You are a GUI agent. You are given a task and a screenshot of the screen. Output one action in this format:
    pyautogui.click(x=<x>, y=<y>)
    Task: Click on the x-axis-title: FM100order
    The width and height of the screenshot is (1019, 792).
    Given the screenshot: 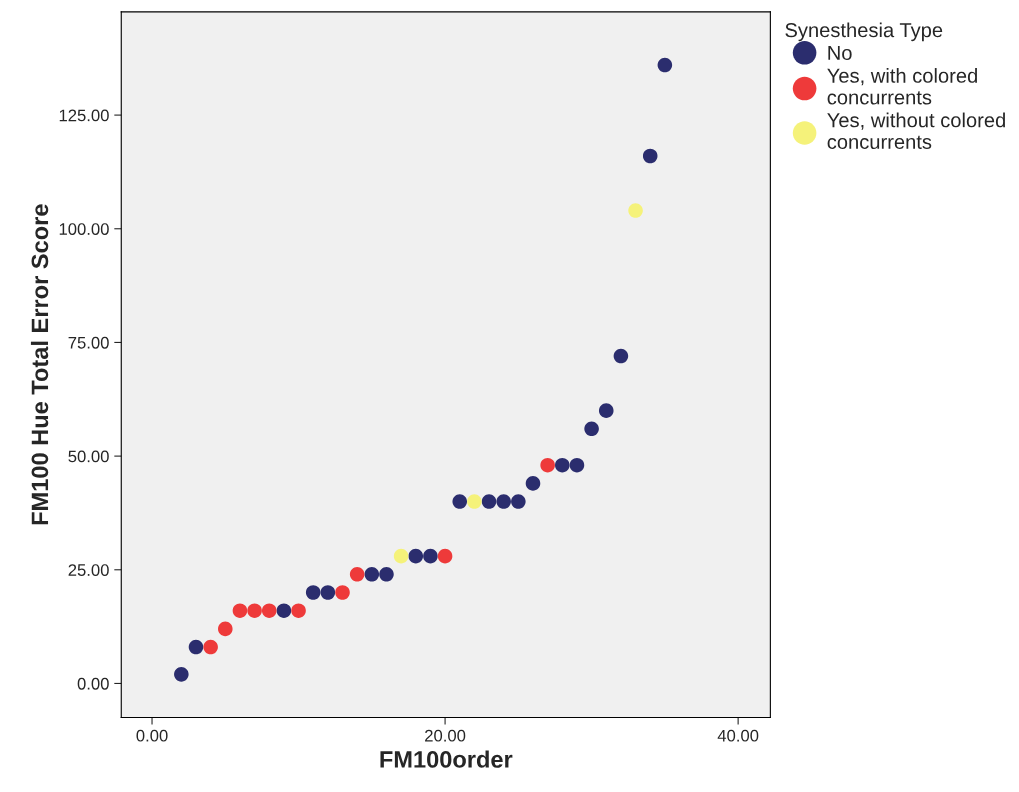 What is the action you would take?
    pyautogui.click(x=446, y=759)
    